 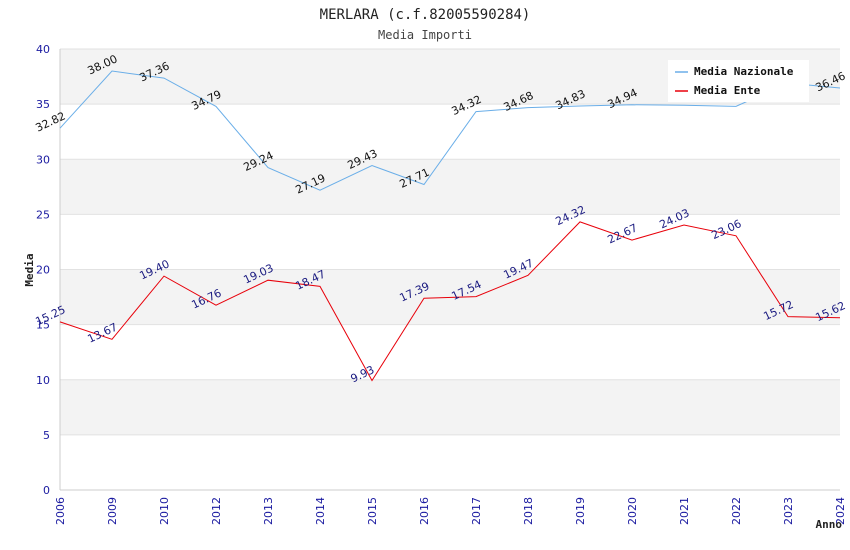 What do you see at coordinates (112, 511) in the screenshot?
I see `x-tick-label: 2009` at bounding box center [112, 511].